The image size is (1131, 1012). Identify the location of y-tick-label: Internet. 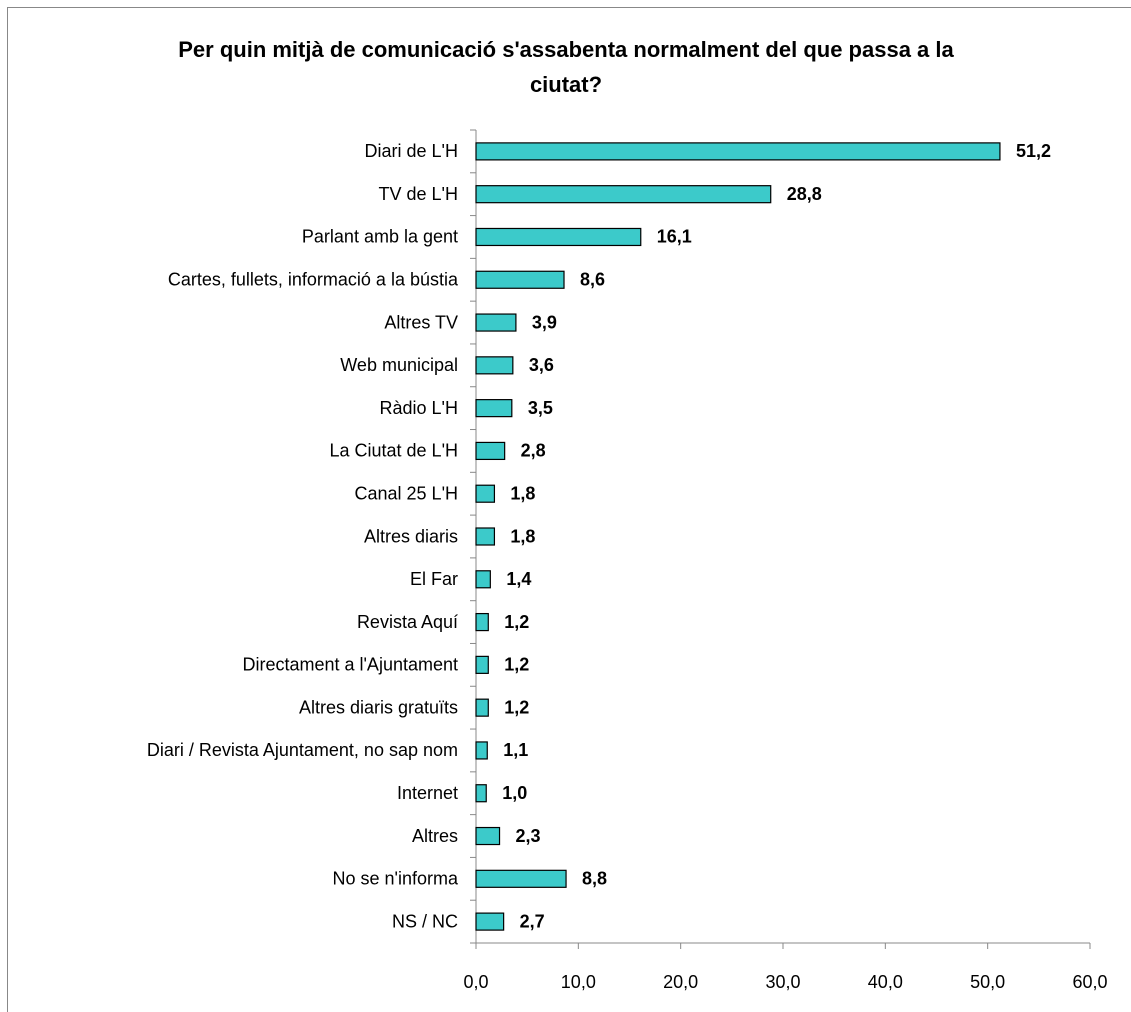
(427, 793).